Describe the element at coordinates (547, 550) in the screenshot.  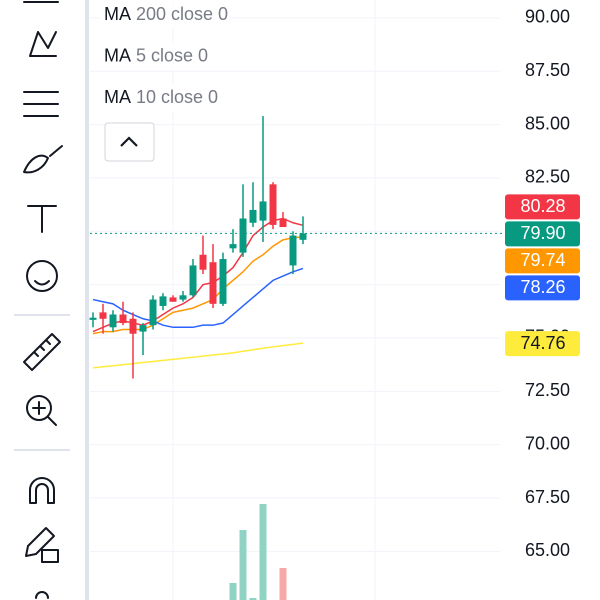
I see `y-tick-label: 65.00` at that location.